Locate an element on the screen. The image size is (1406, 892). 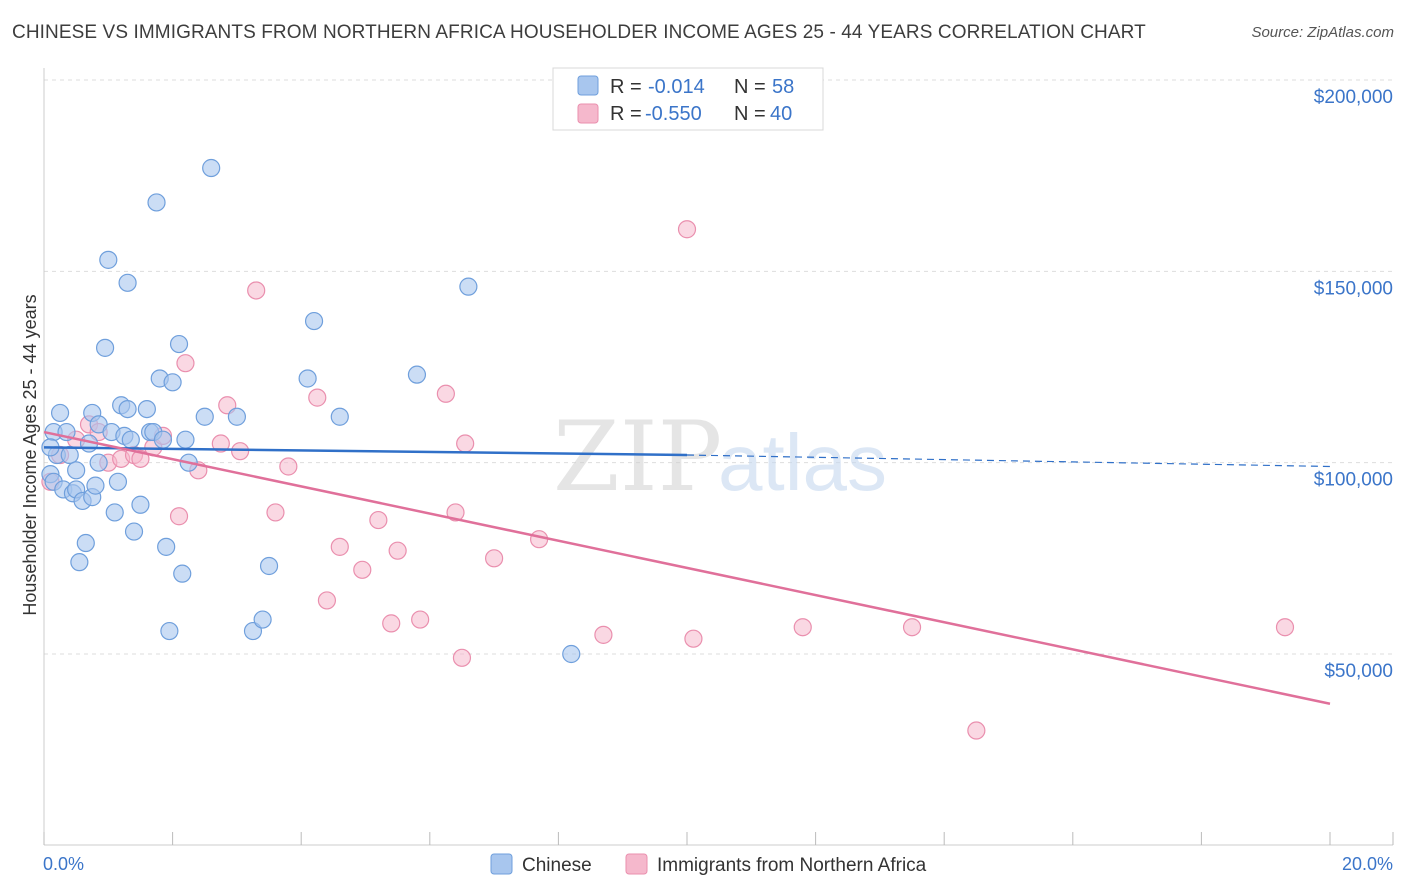
y-tick-label-1: $100,000 is located at coordinates (1353, 480).